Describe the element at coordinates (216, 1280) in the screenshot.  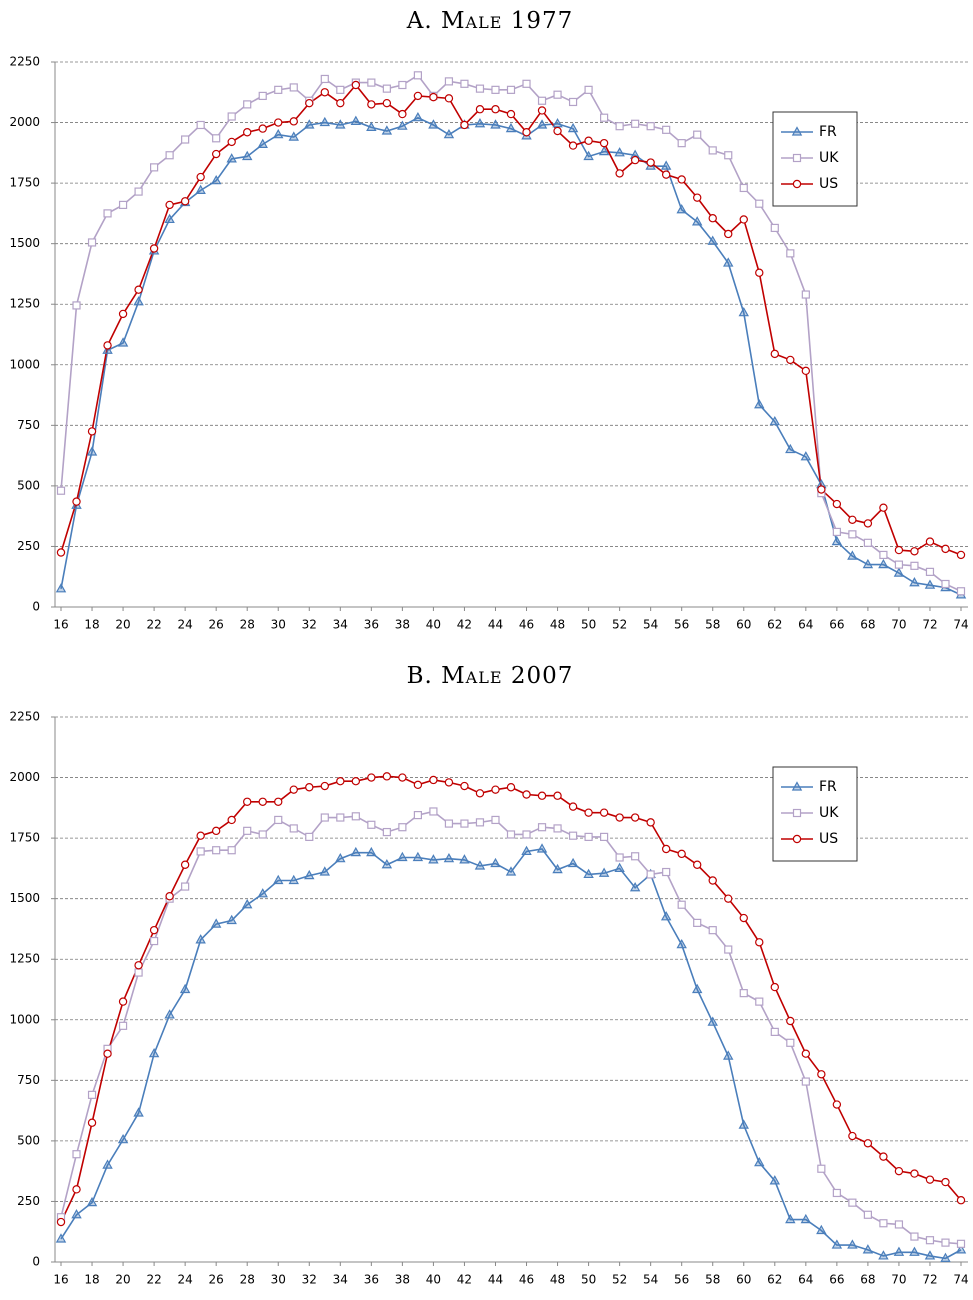
I see `x-tick-label: 26` at that location.